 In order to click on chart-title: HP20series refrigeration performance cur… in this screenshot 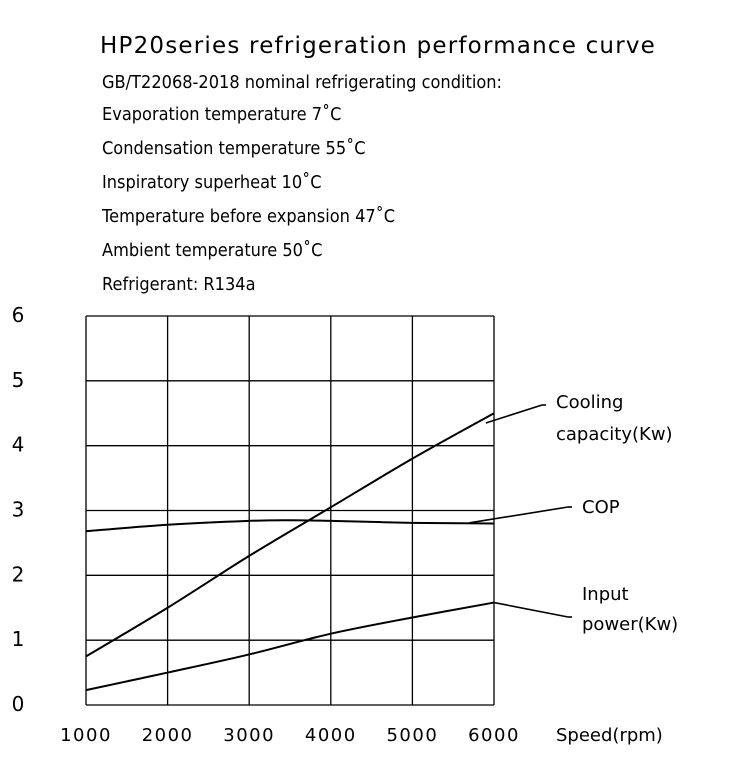, I will do `click(378, 46)`.